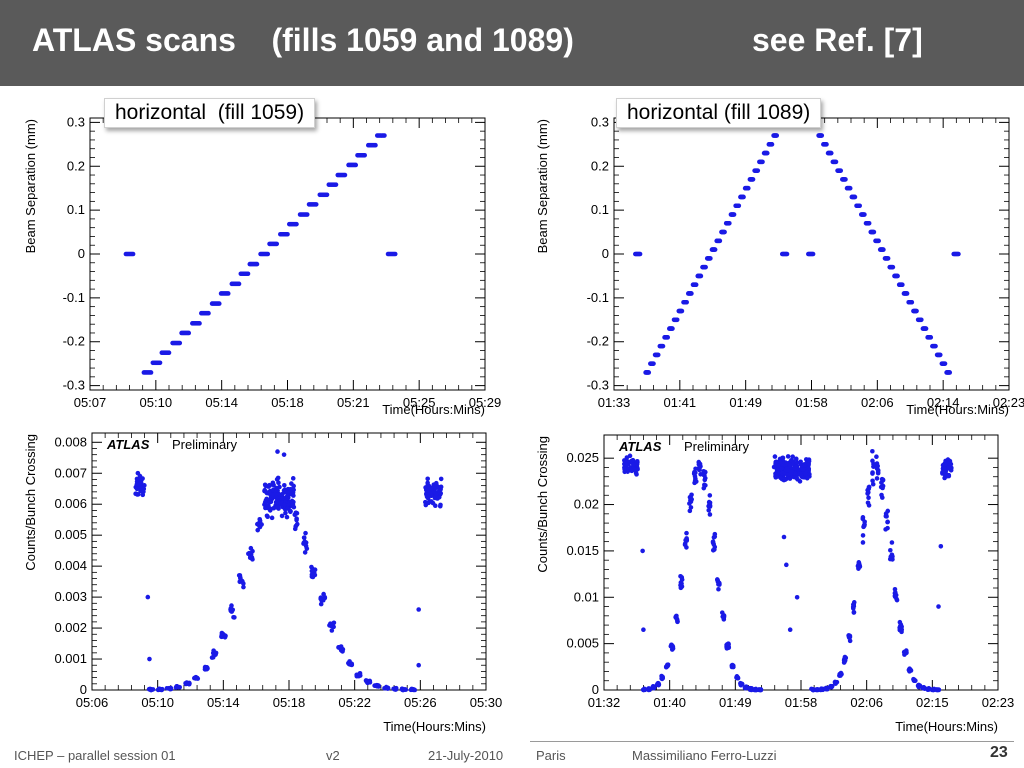  What do you see at coordinates (30, 502) in the screenshot?
I see `y-axis-title: Counts/Bunch Crossing` at bounding box center [30, 502].